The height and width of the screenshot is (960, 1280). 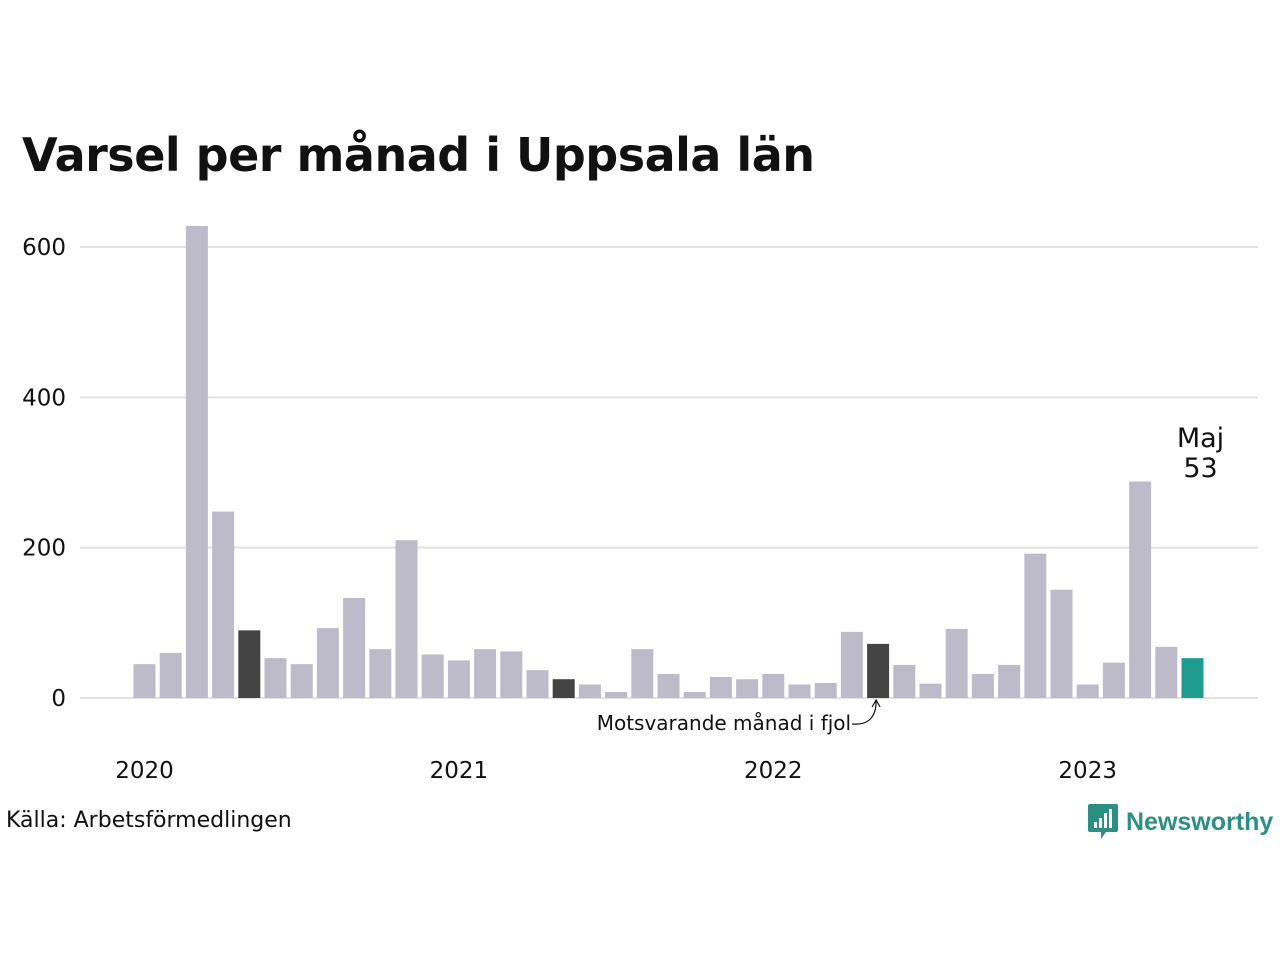 I want to click on current-month-value: 53, so click(x=1200, y=468).